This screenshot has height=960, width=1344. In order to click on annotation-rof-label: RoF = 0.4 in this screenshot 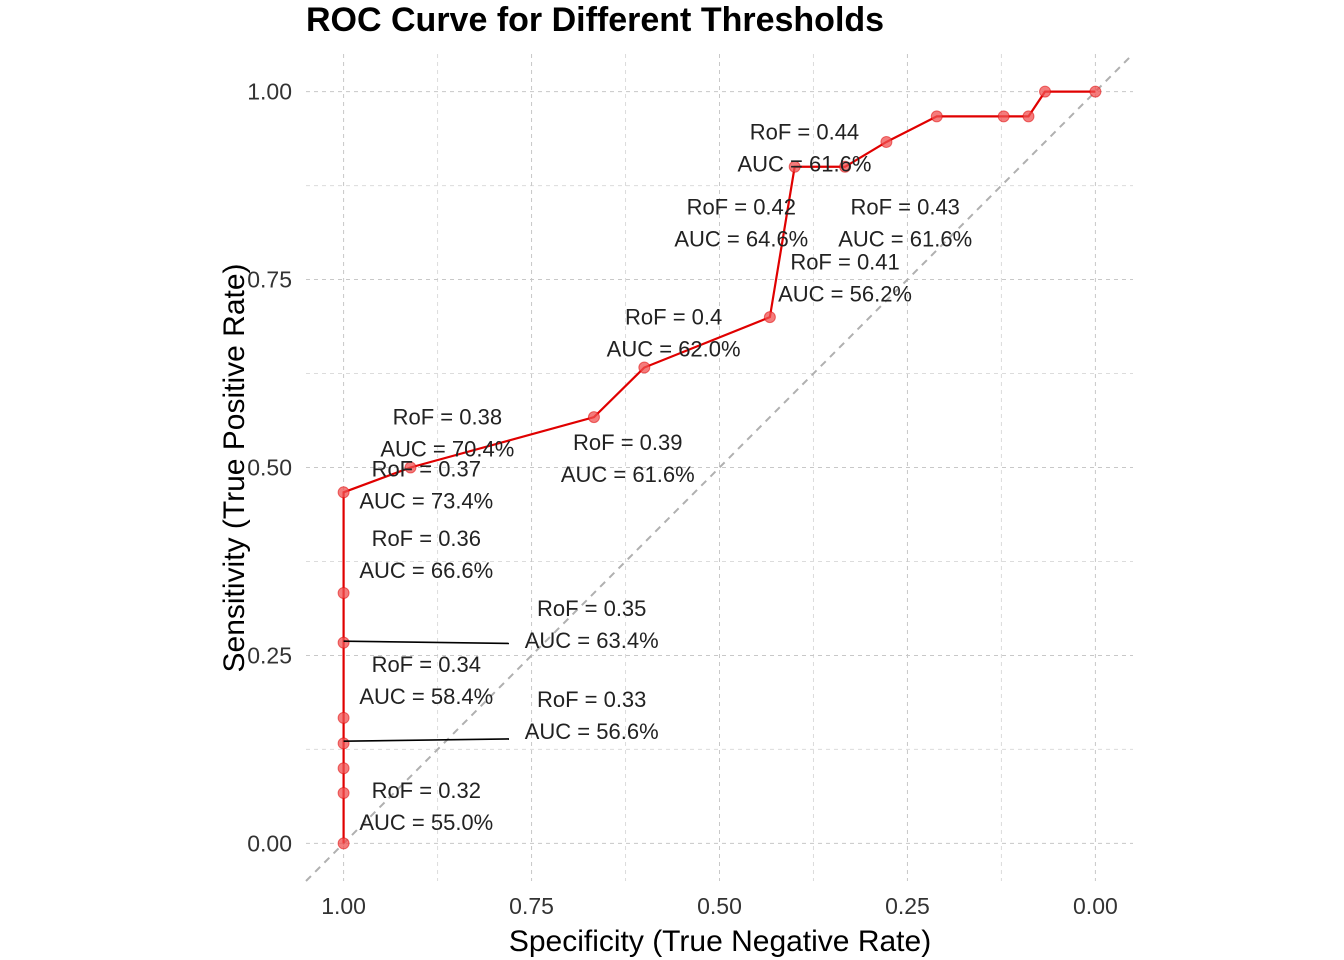, I will do `click(673, 316)`.